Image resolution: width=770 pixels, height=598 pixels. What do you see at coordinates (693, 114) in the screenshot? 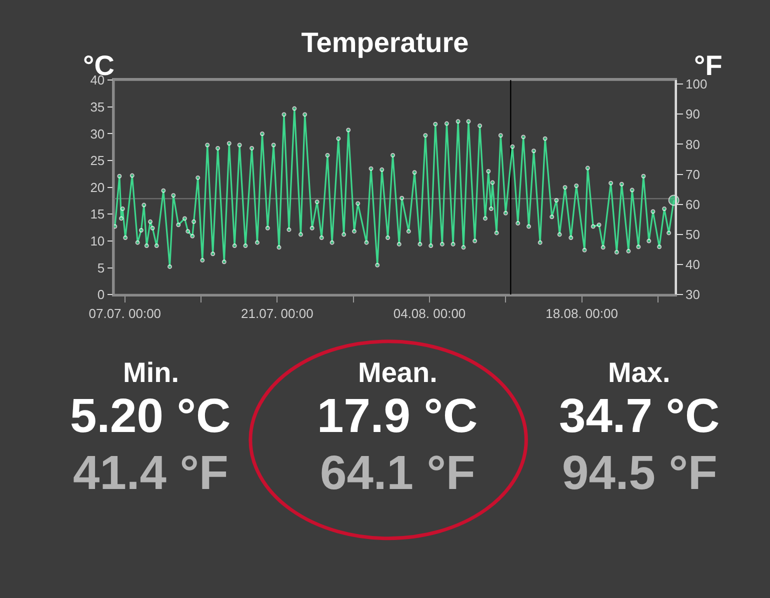
I see `y2-tick-label: 90` at bounding box center [693, 114].